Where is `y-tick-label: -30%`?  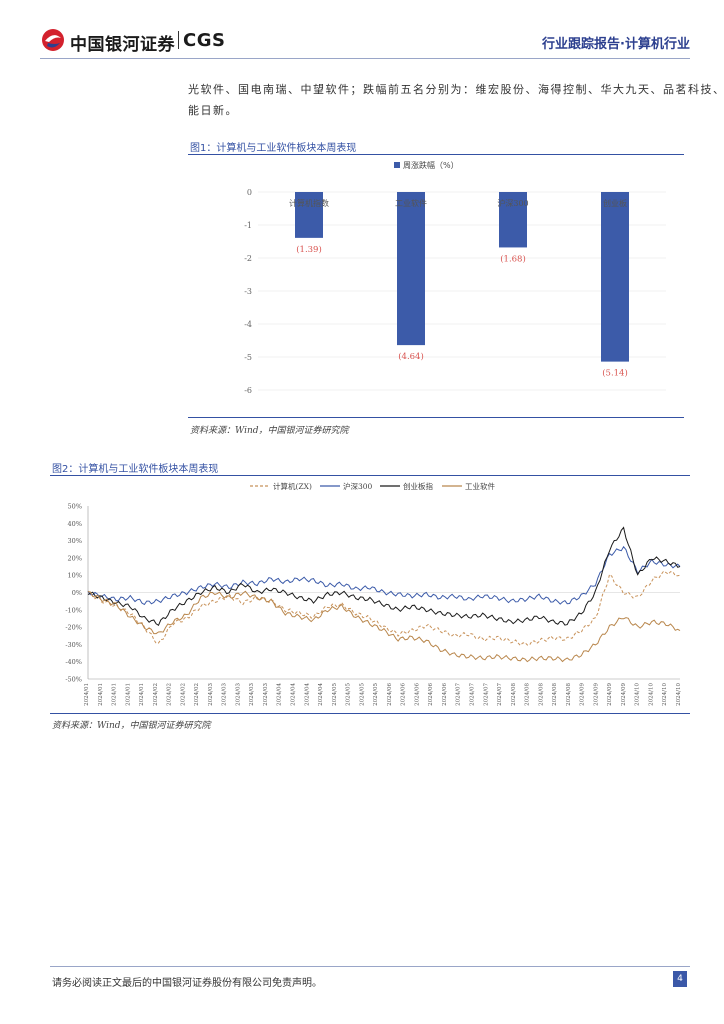
y-tick-label: -30% is located at coordinates (73, 645).